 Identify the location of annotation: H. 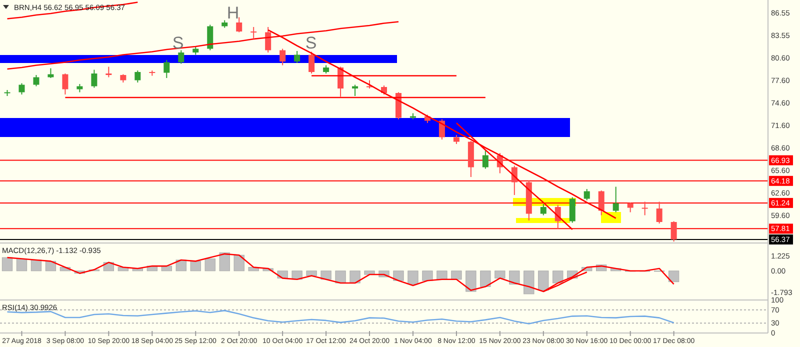
(233, 13).